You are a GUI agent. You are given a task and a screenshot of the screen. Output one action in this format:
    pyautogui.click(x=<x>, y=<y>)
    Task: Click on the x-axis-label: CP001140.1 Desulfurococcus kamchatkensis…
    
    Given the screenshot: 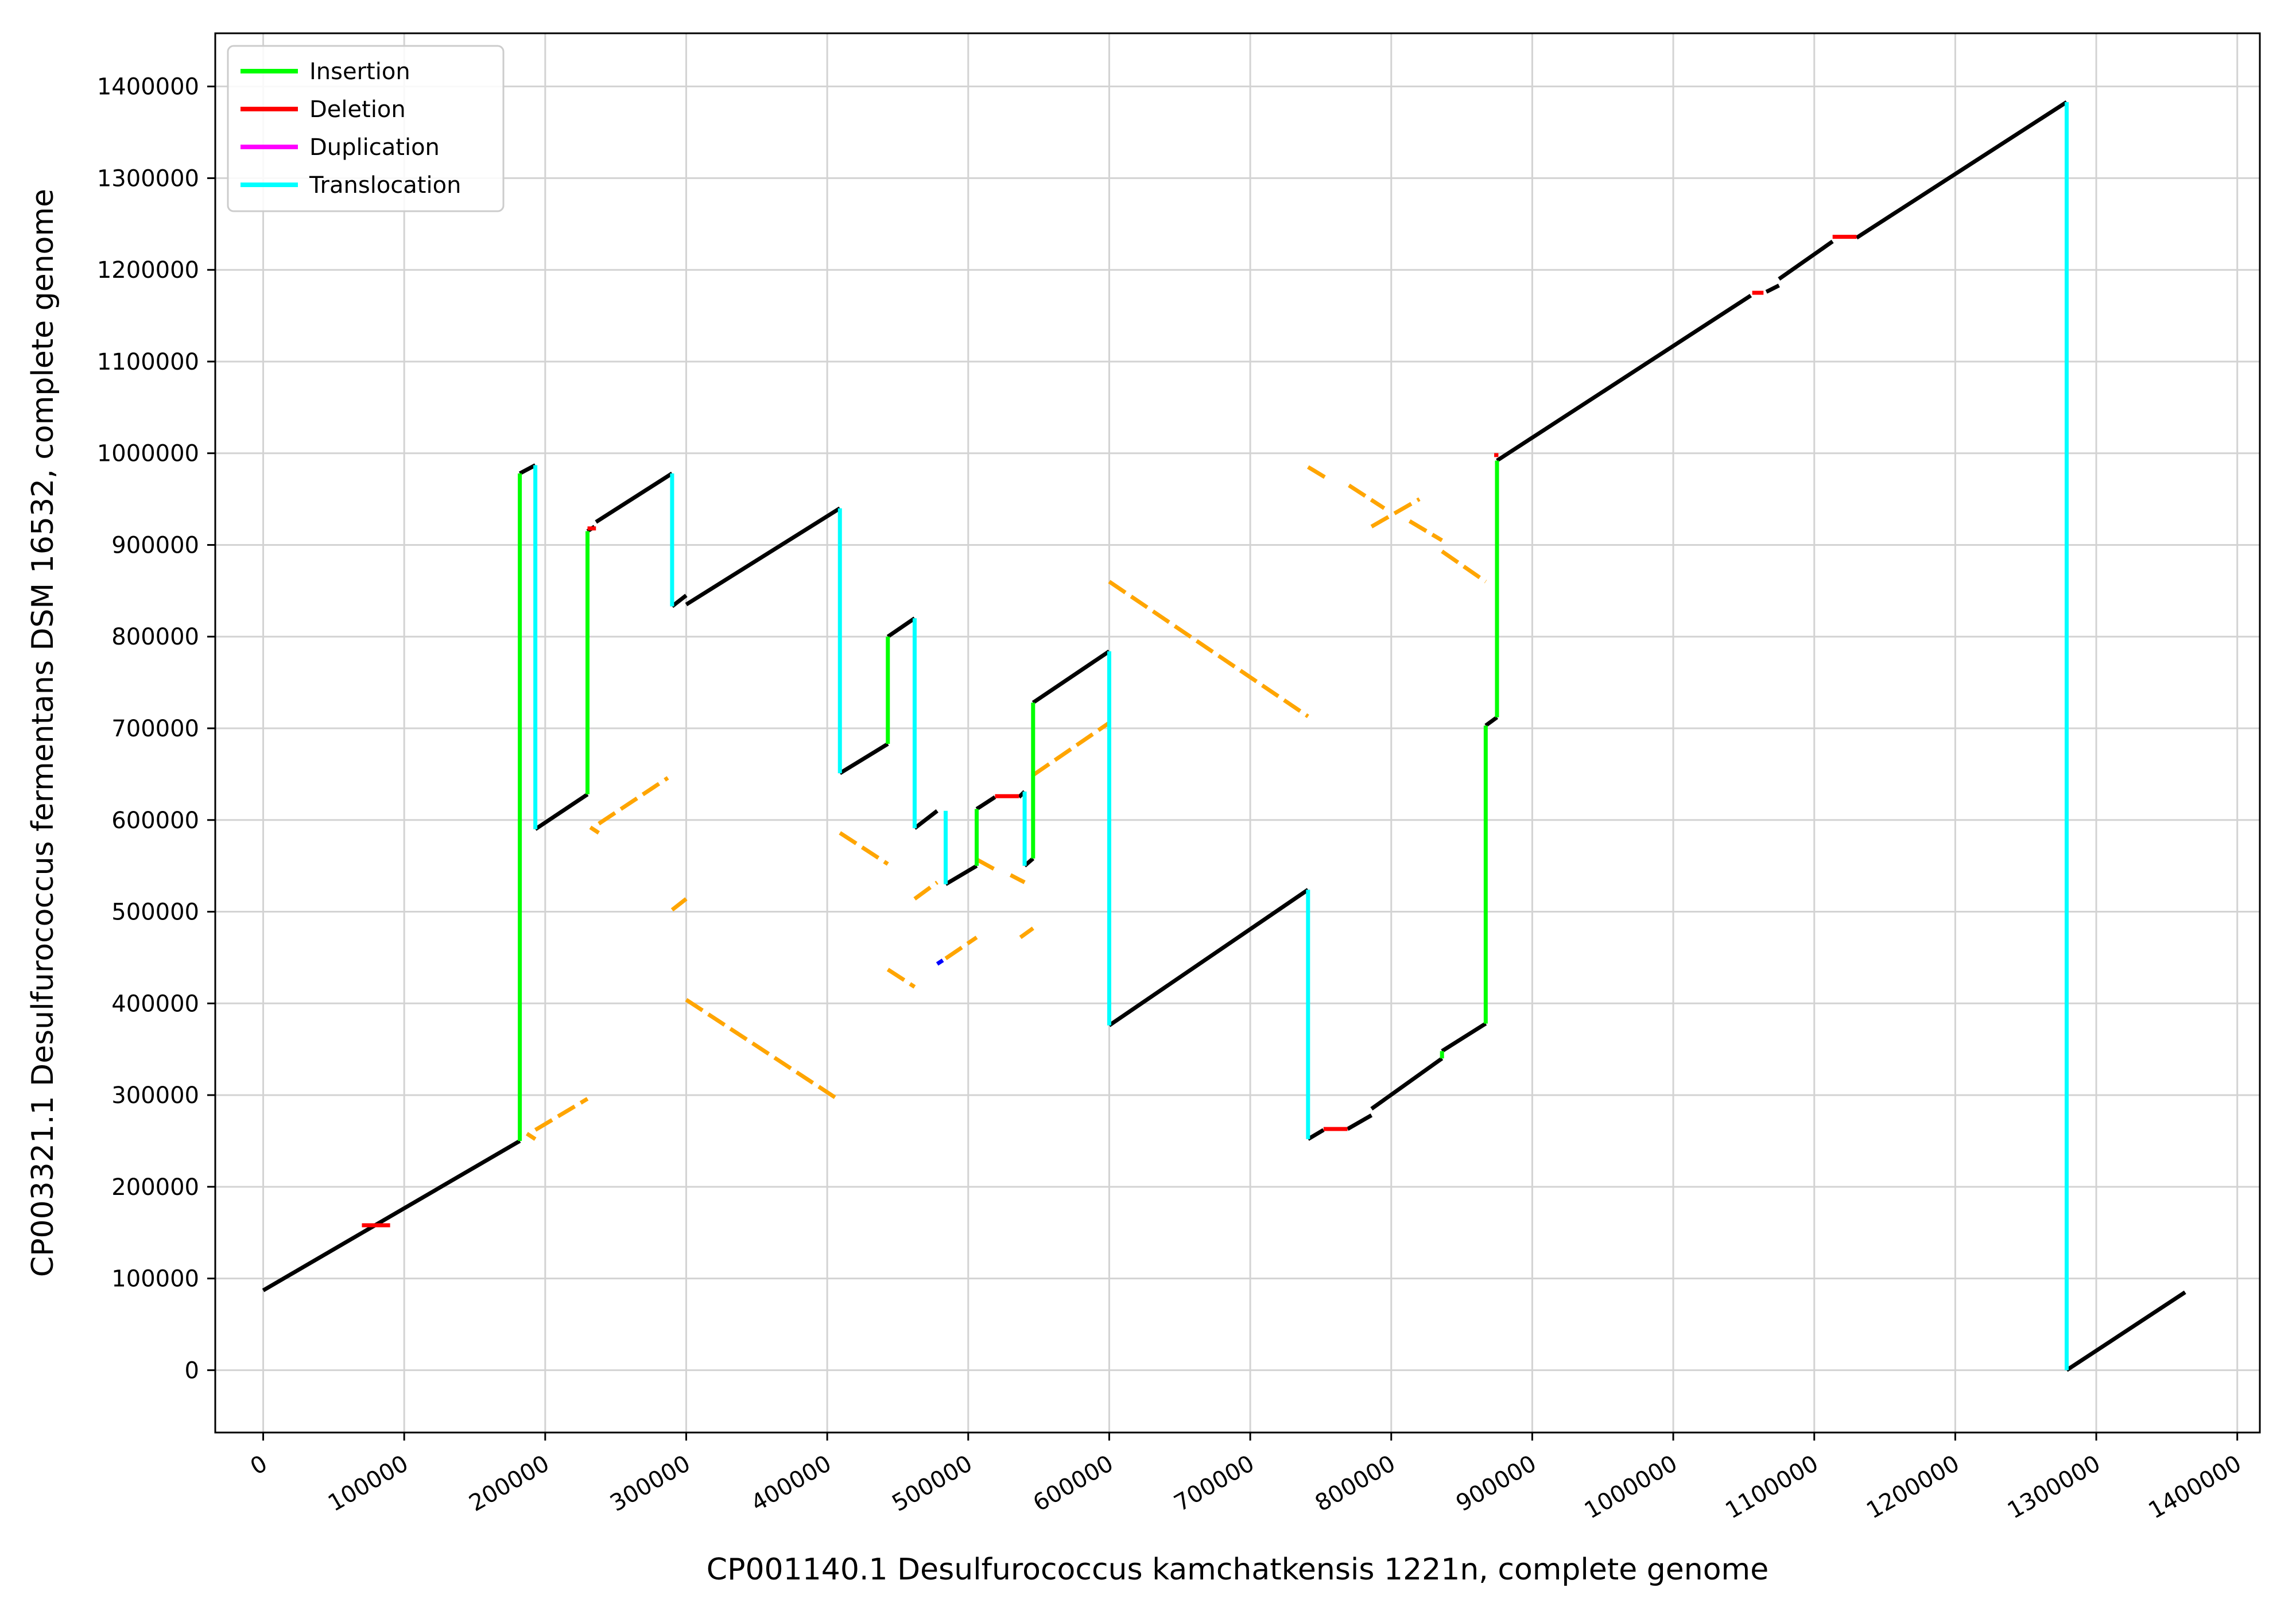 What is the action you would take?
    pyautogui.click(x=1237, y=1569)
    